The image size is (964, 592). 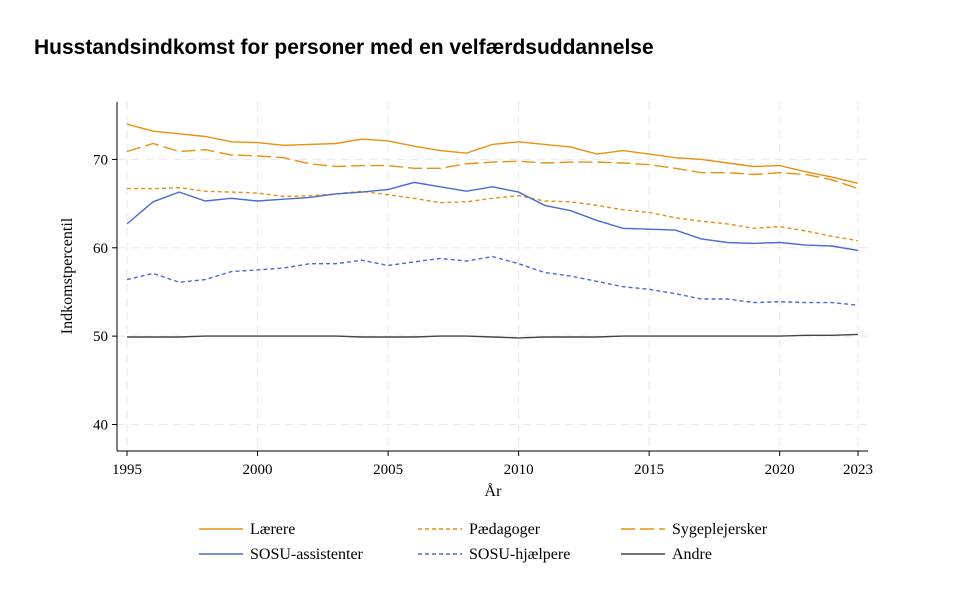 What do you see at coordinates (505, 529) in the screenshot?
I see `legend-label: Pædagoger` at bounding box center [505, 529].